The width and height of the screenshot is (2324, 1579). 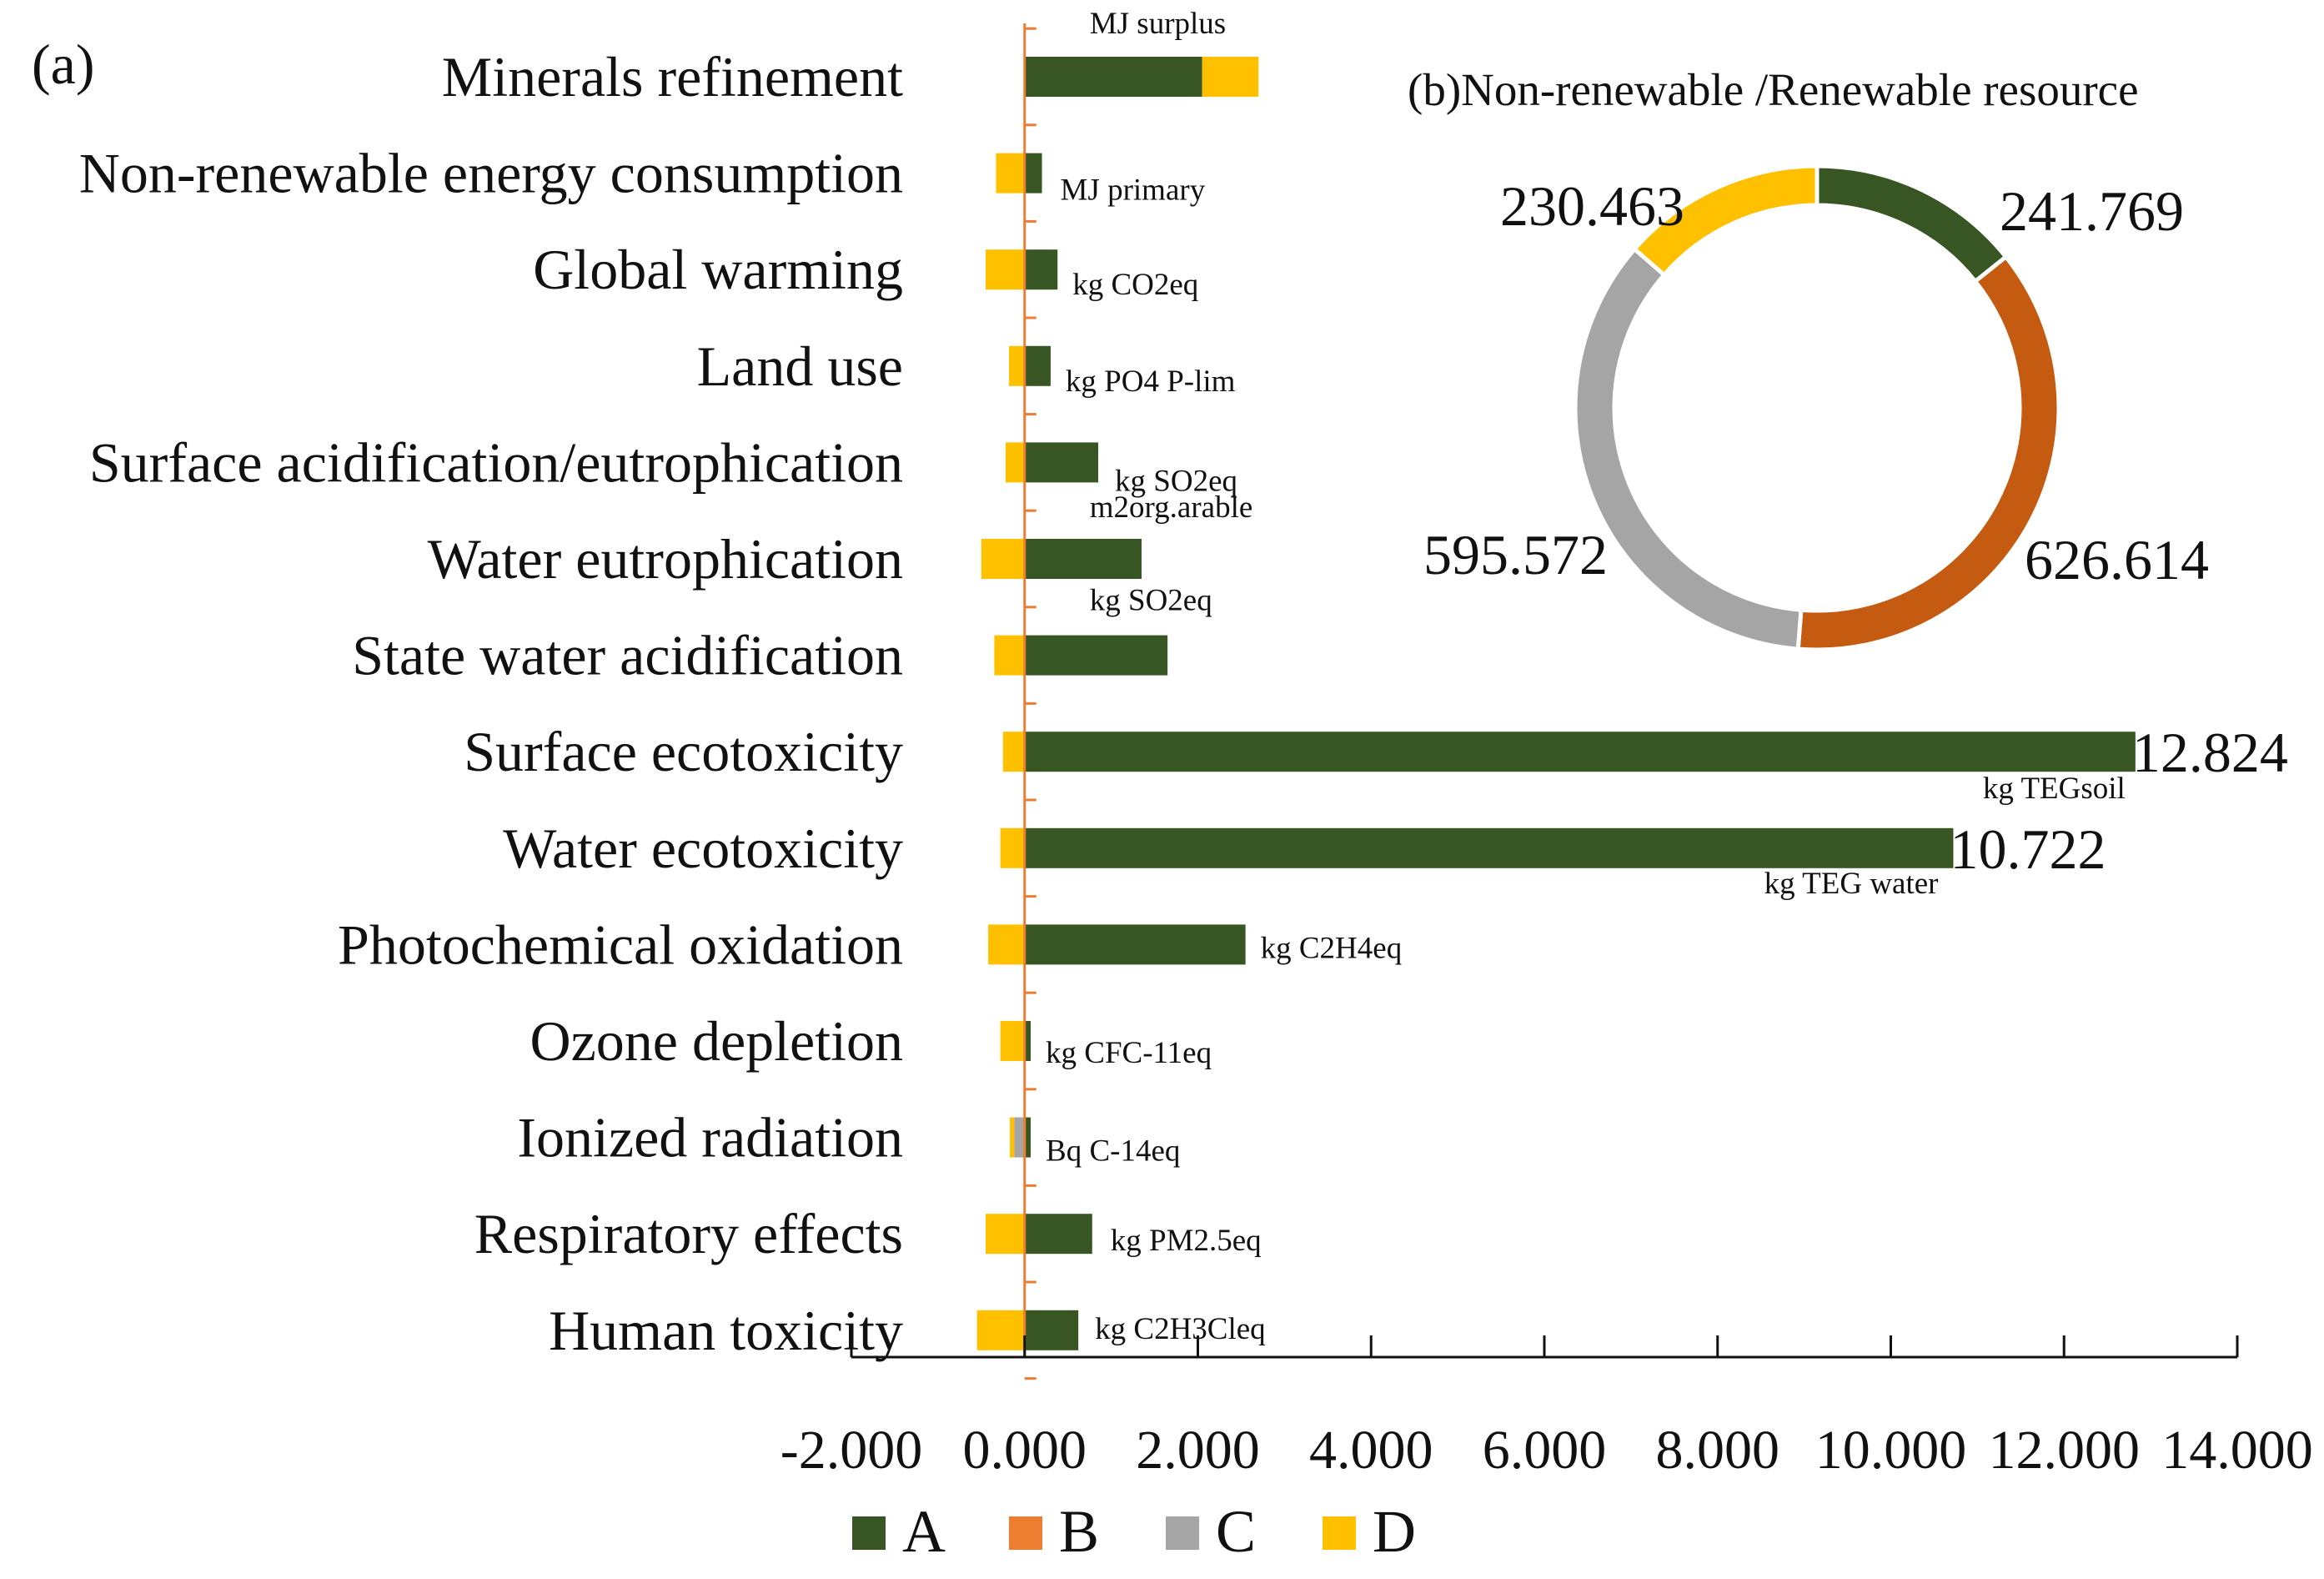 I want to click on donut-label-d: 230.463, so click(x=1592, y=206).